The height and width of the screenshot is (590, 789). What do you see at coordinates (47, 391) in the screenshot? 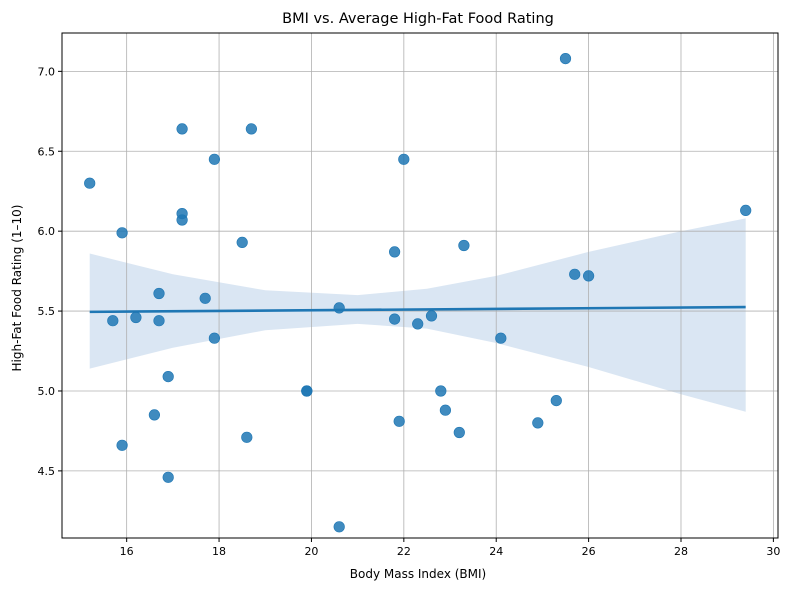
I see `y-tick-label: 5.0` at bounding box center [47, 391].